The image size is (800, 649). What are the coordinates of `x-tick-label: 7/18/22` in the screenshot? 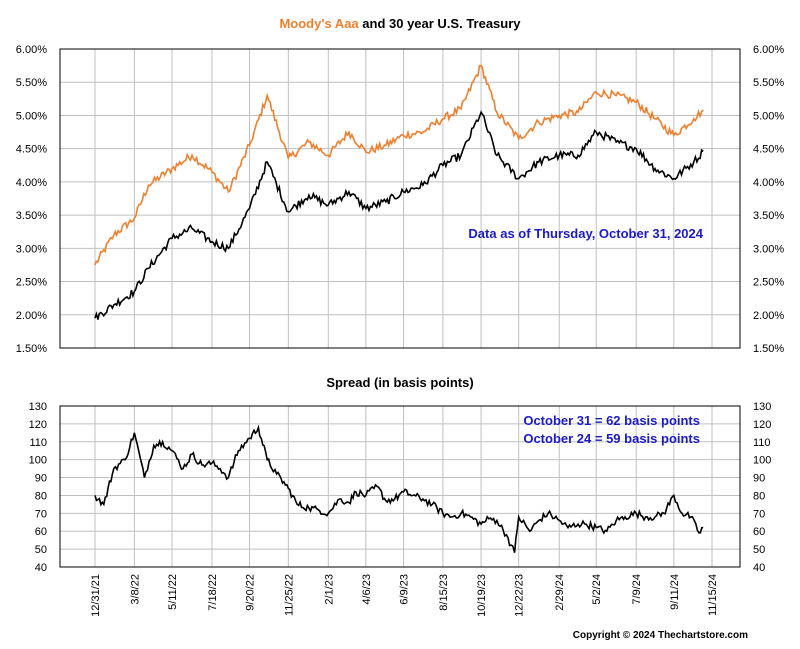 It's located at (213, 592).